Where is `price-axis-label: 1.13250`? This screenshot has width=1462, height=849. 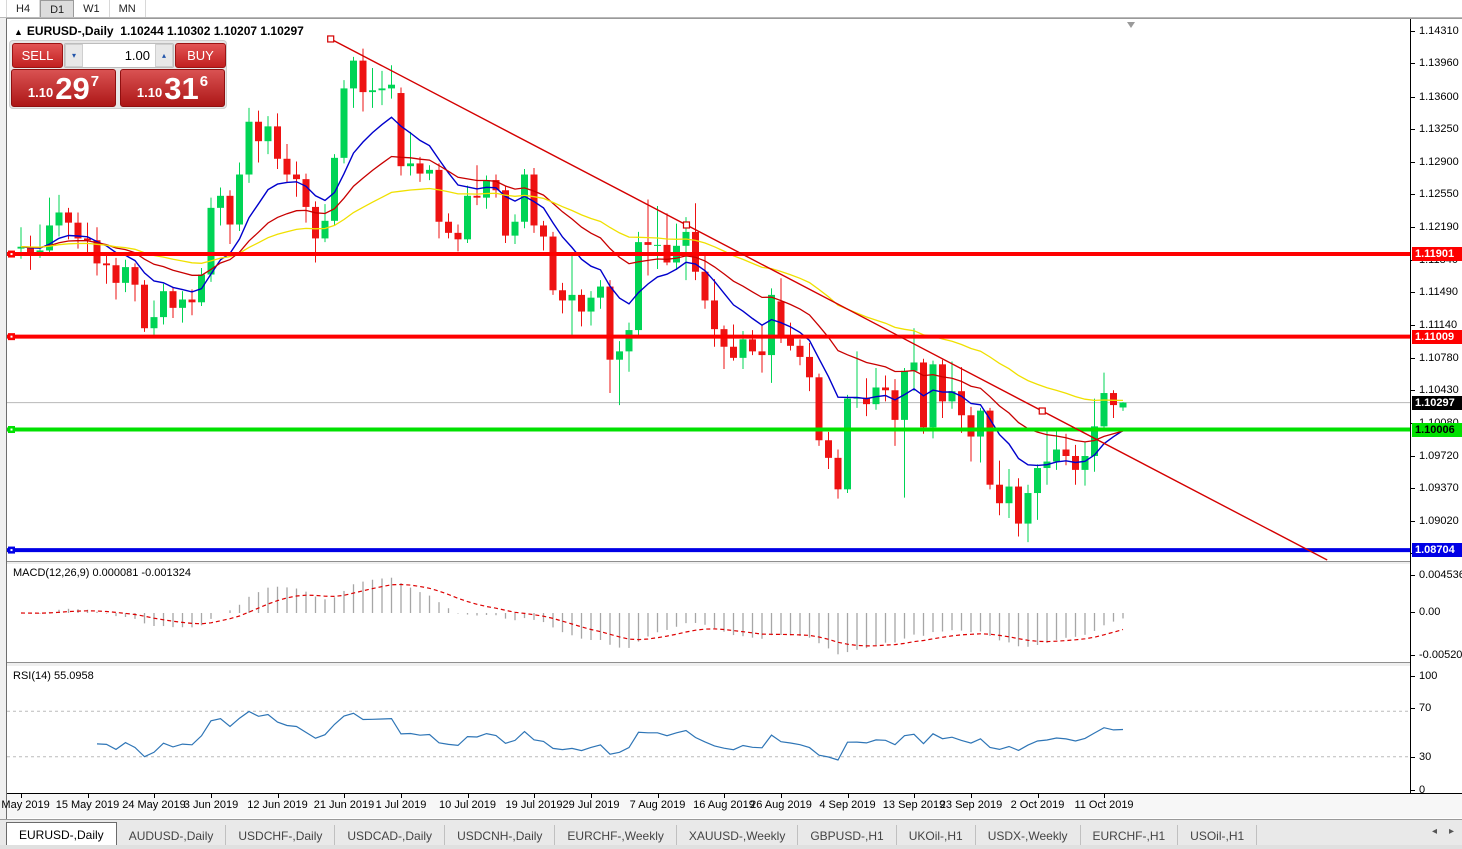
price-axis-label: 1.13250 is located at coordinates (1439, 129).